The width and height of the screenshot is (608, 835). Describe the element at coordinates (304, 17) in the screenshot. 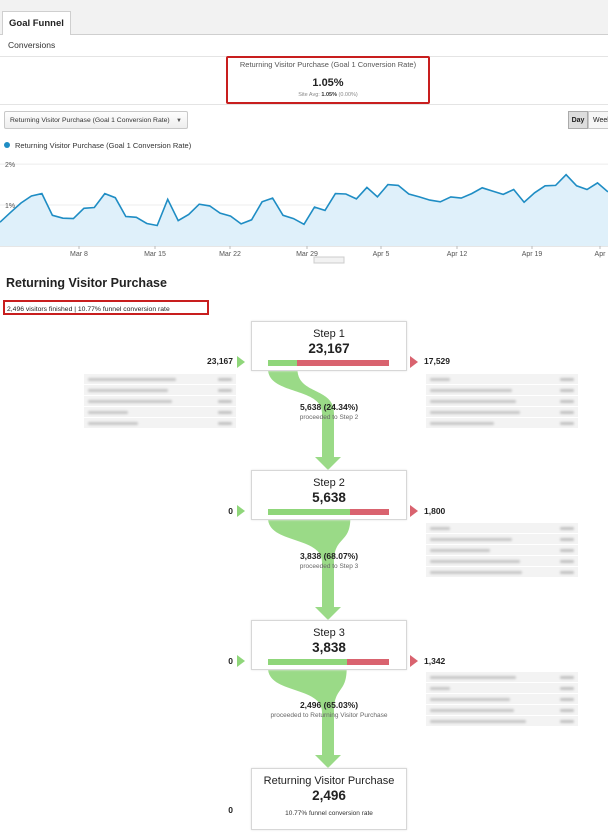

I see `tab-bar: Goal Funnel` at that location.